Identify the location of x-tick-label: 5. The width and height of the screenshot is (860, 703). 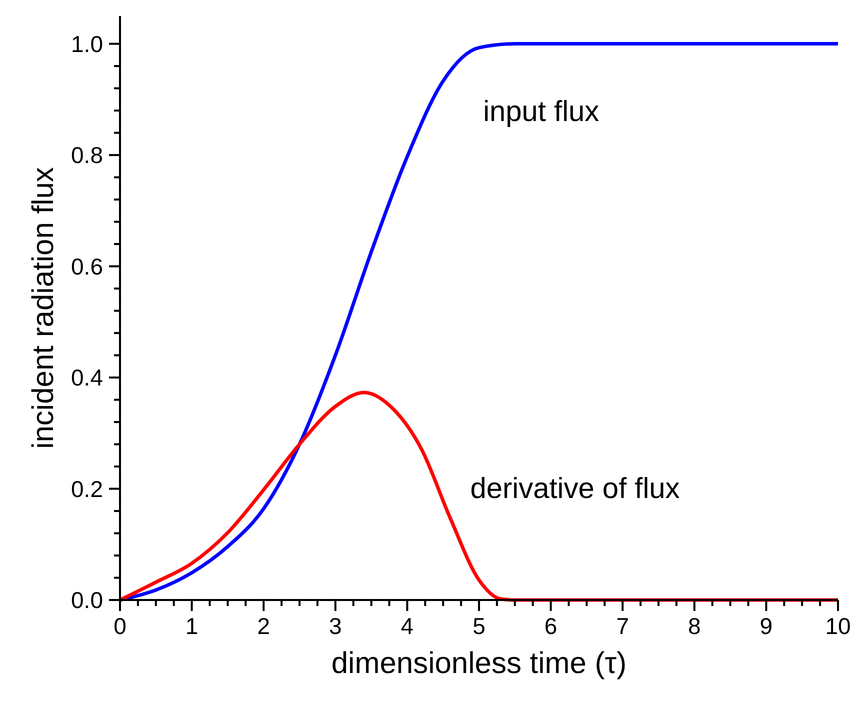
(479, 626).